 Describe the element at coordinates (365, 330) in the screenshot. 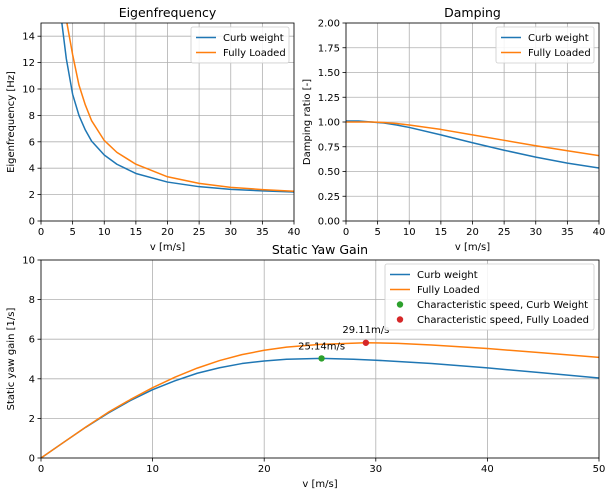

I see `annotation-label: 29.11m/s` at that location.